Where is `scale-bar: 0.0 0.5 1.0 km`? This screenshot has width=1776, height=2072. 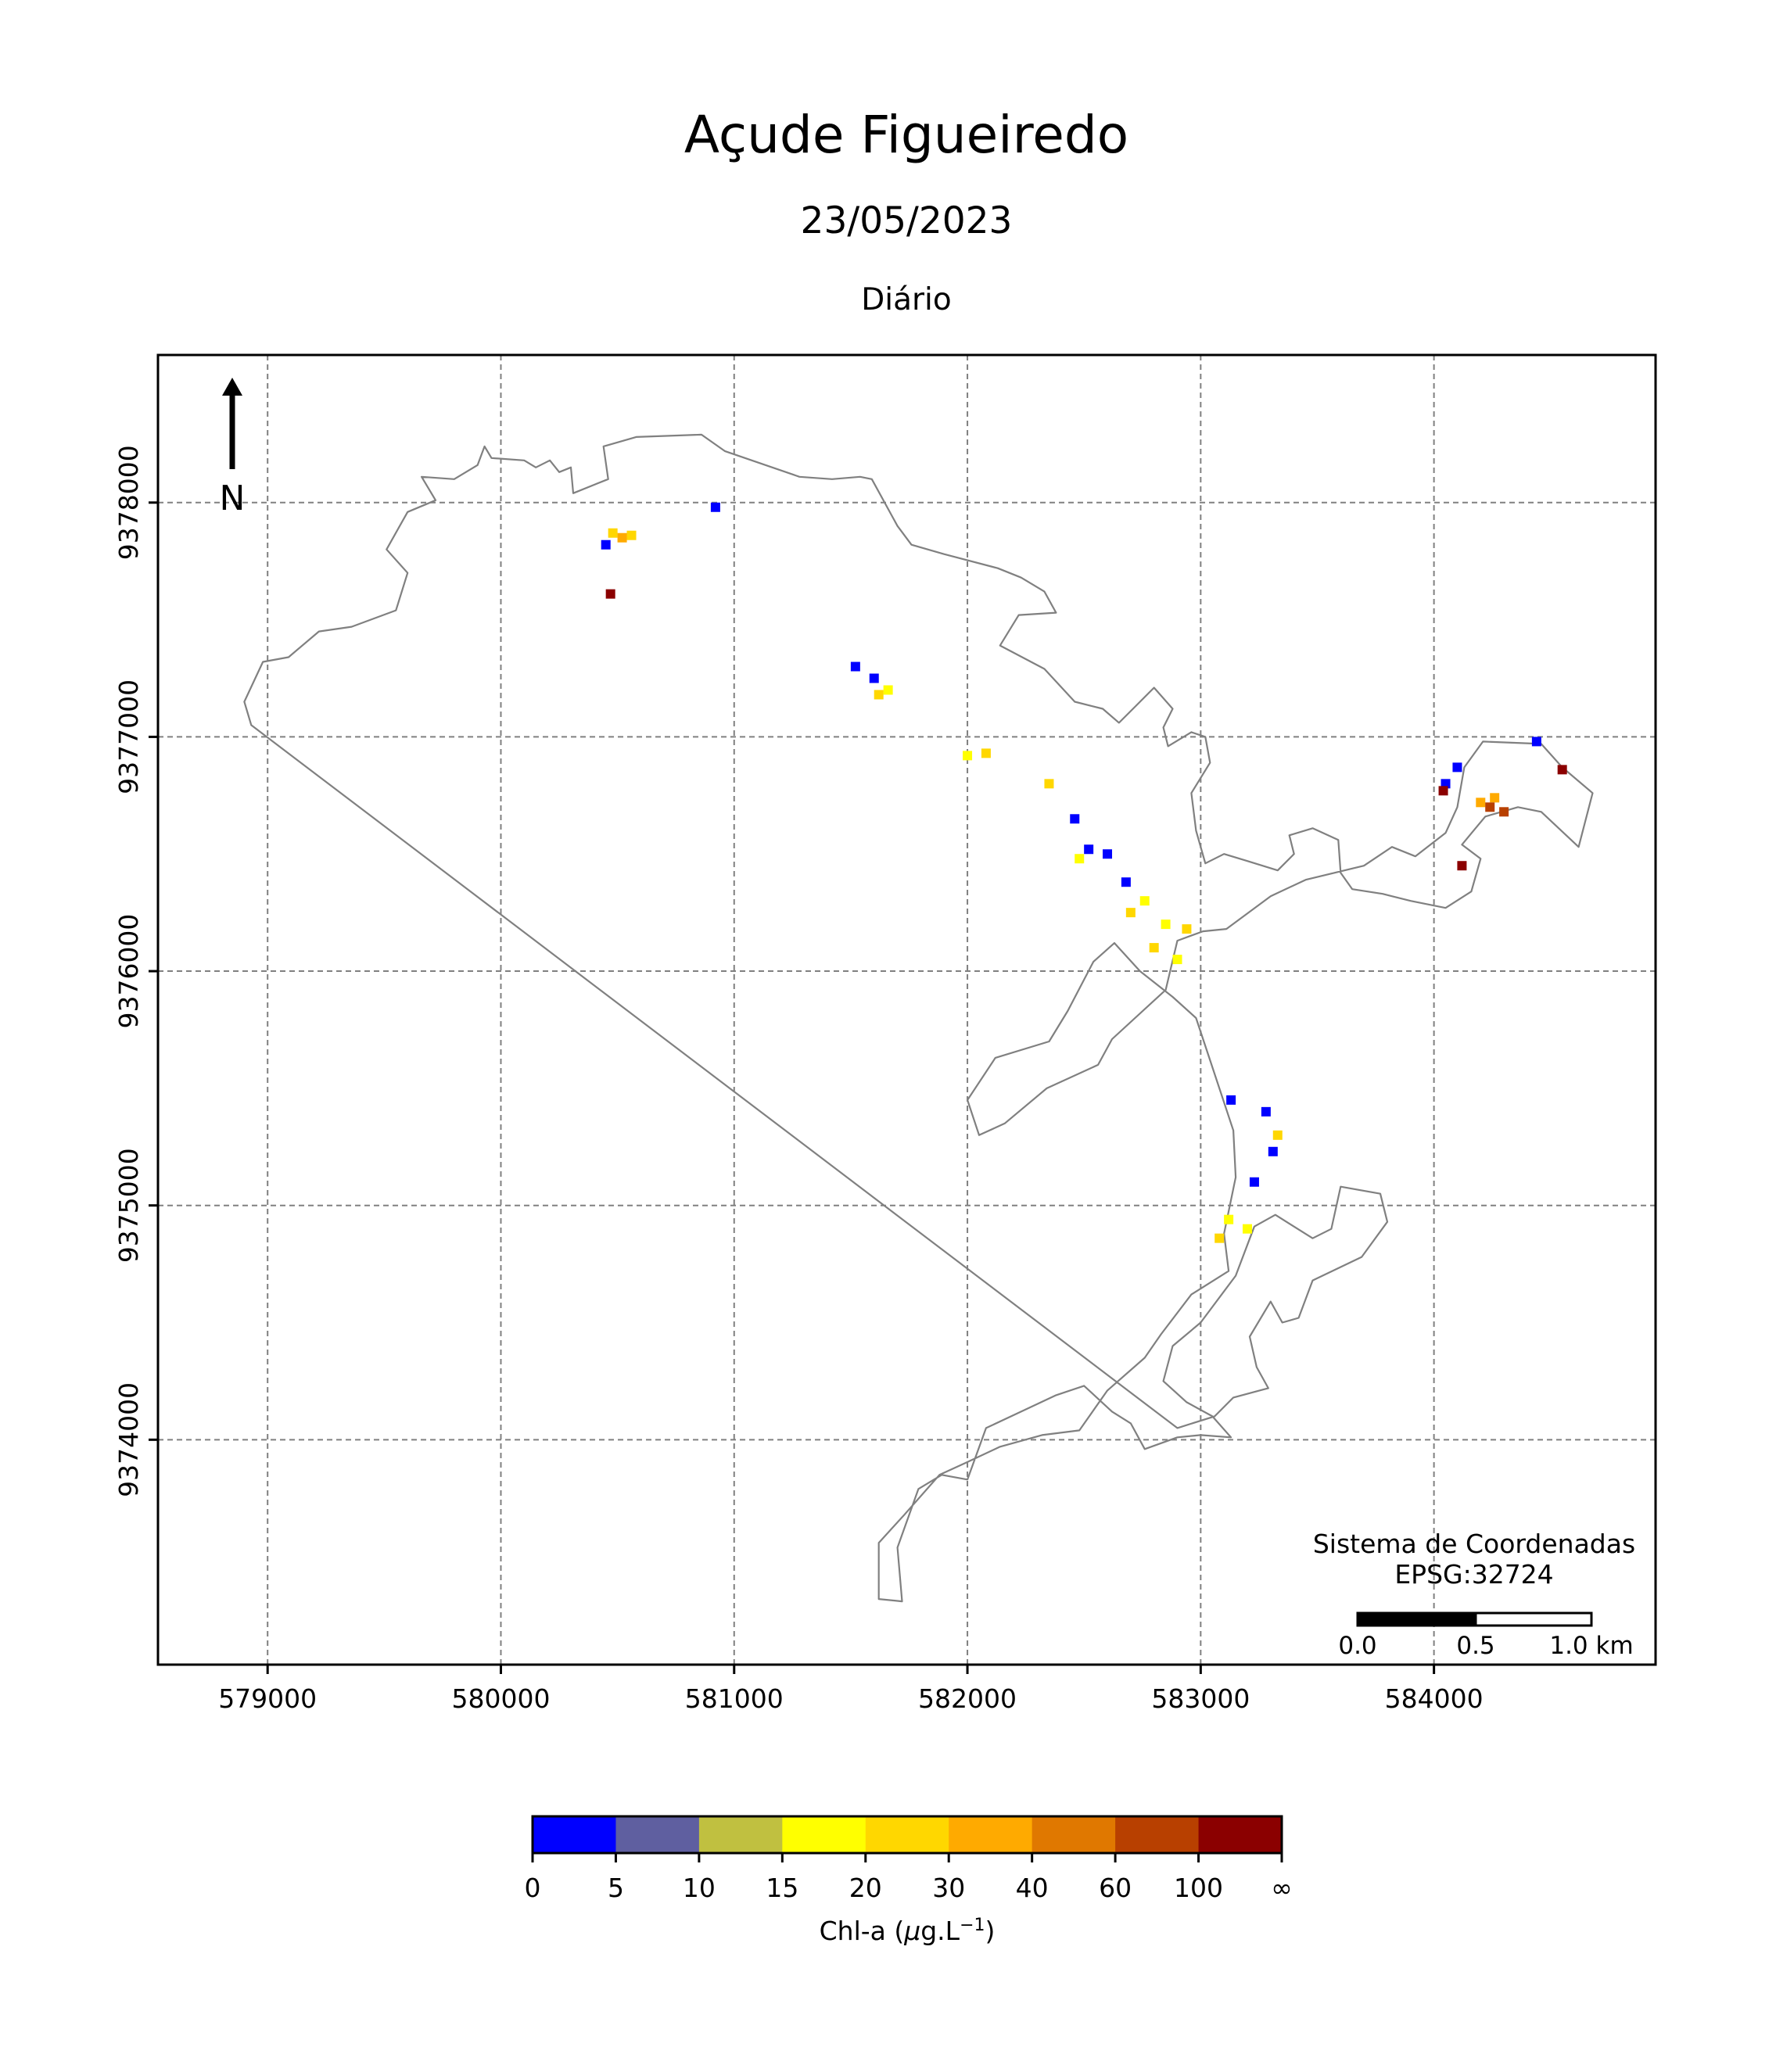
scale-bar: 0.0 0.5 1.0 km is located at coordinates (1486, 1636).